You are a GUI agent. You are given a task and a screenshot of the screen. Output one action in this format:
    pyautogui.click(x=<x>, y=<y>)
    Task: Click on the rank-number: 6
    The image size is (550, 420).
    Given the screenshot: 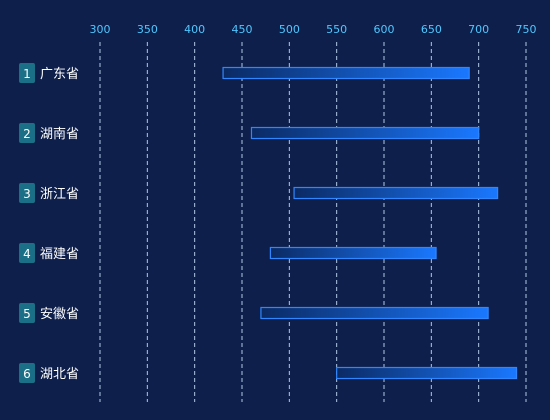 What is the action you would take?
    pyautogui.click(x=27, y=374)
    